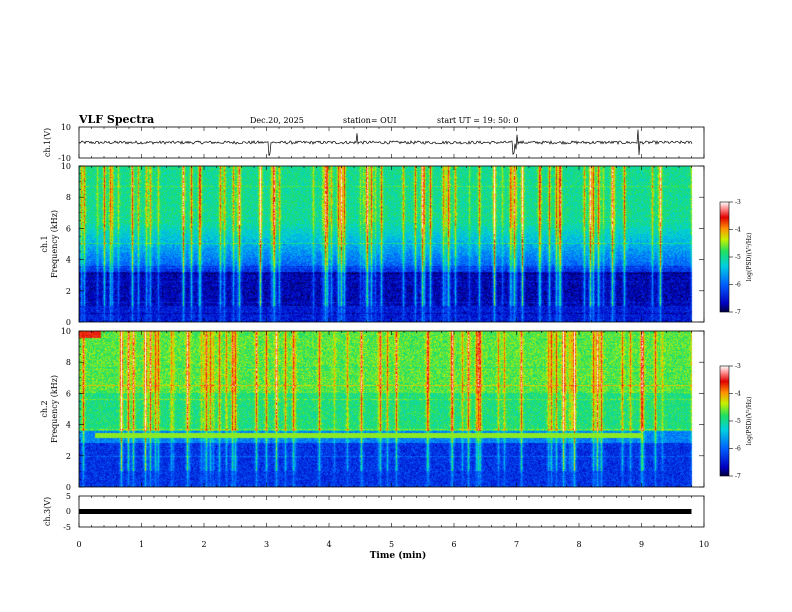 This screenshot has width=792, height=612. Describe the element at coordinates (64, 158) in the screenshot. I see `ch1-ytick-label: -10` at that location.